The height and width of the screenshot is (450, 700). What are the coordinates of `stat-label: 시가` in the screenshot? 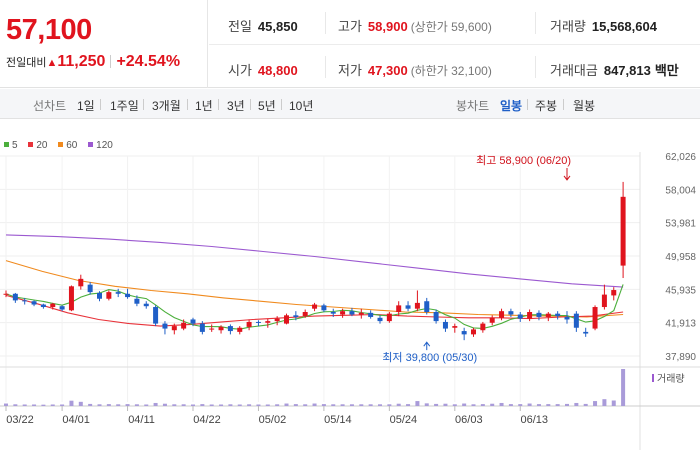 It's located at (240, 70).